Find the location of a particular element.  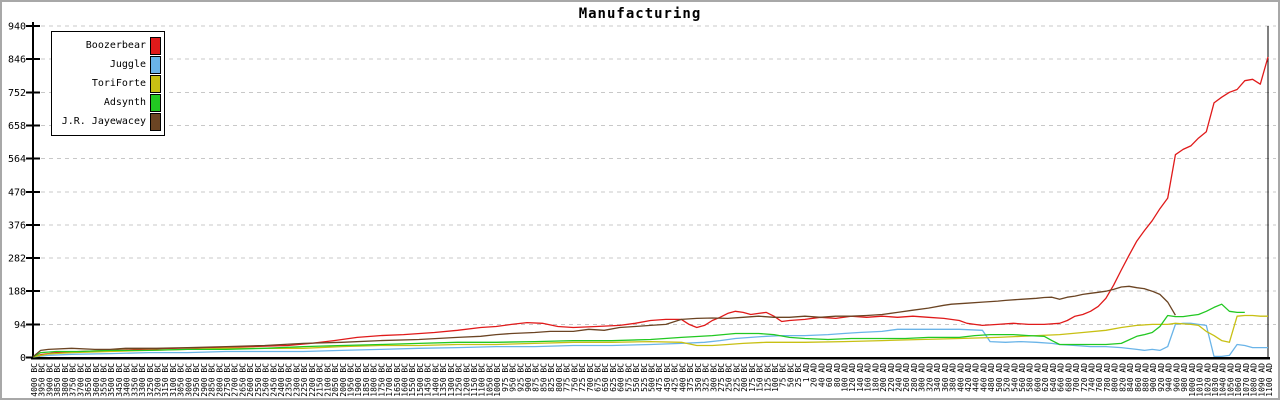

x-axis-label: 1150 BC is located at coordinates (474, 380).